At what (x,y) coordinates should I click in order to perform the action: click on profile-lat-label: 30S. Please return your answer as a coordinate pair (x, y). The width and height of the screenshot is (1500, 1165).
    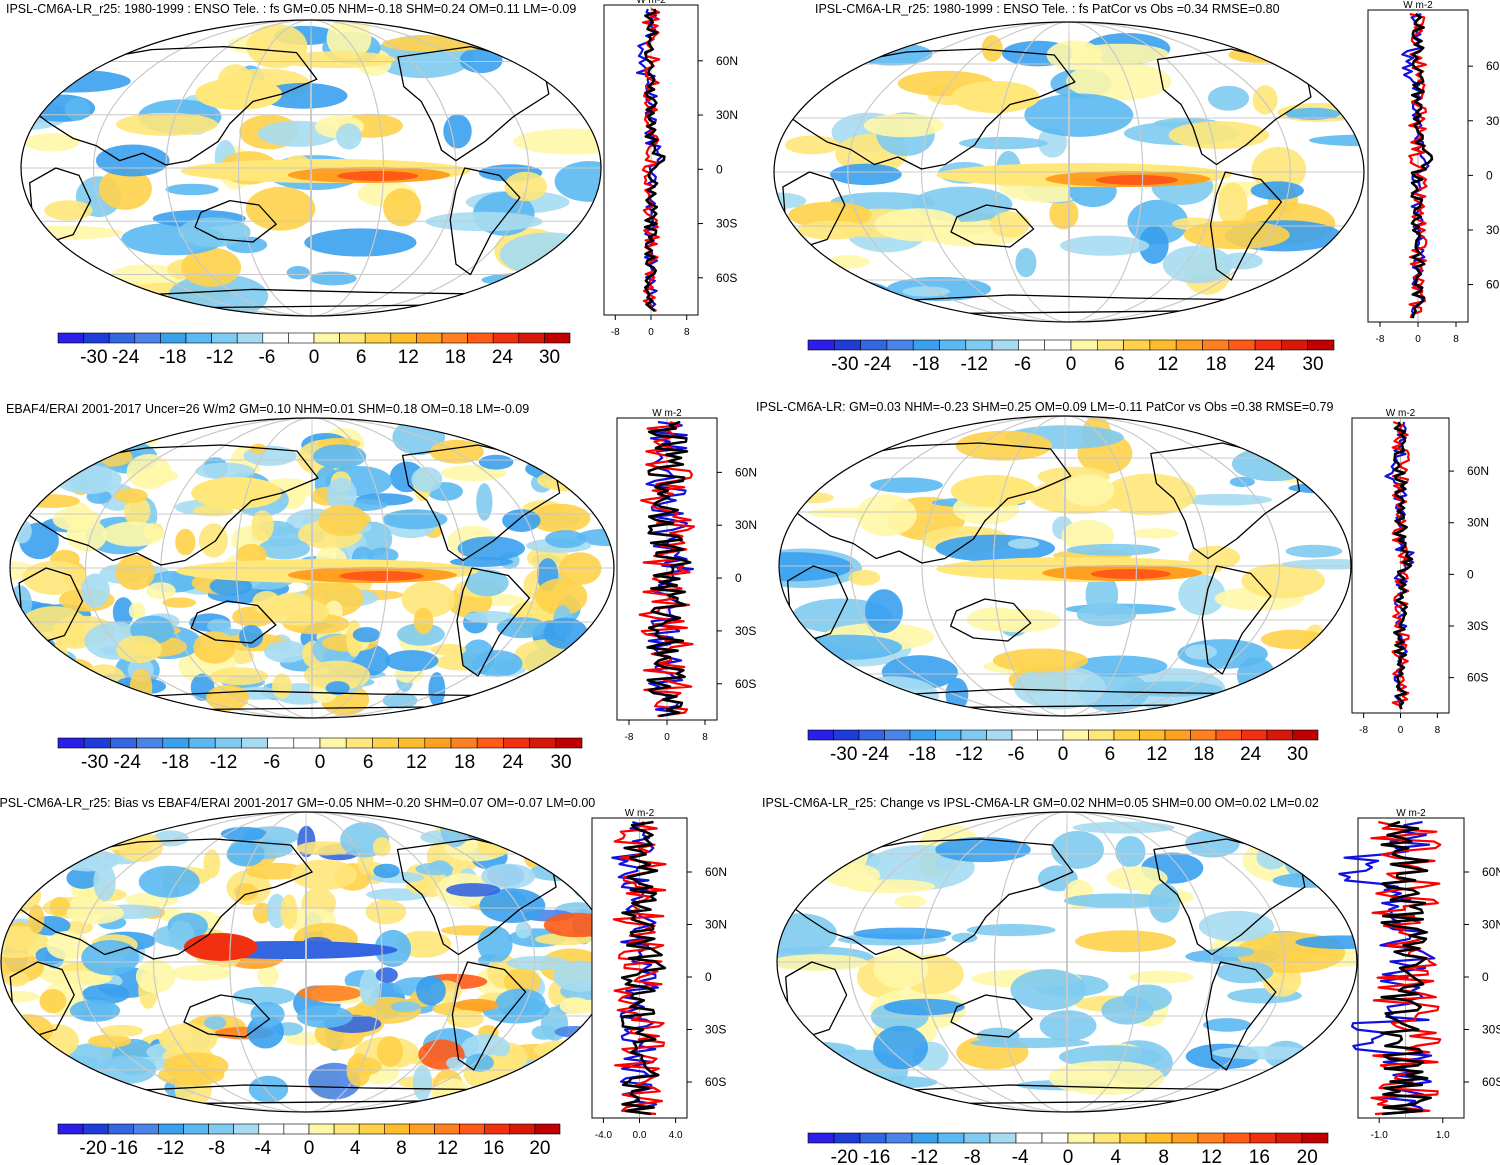
    Looking at the image, I should click on (1477, 626).